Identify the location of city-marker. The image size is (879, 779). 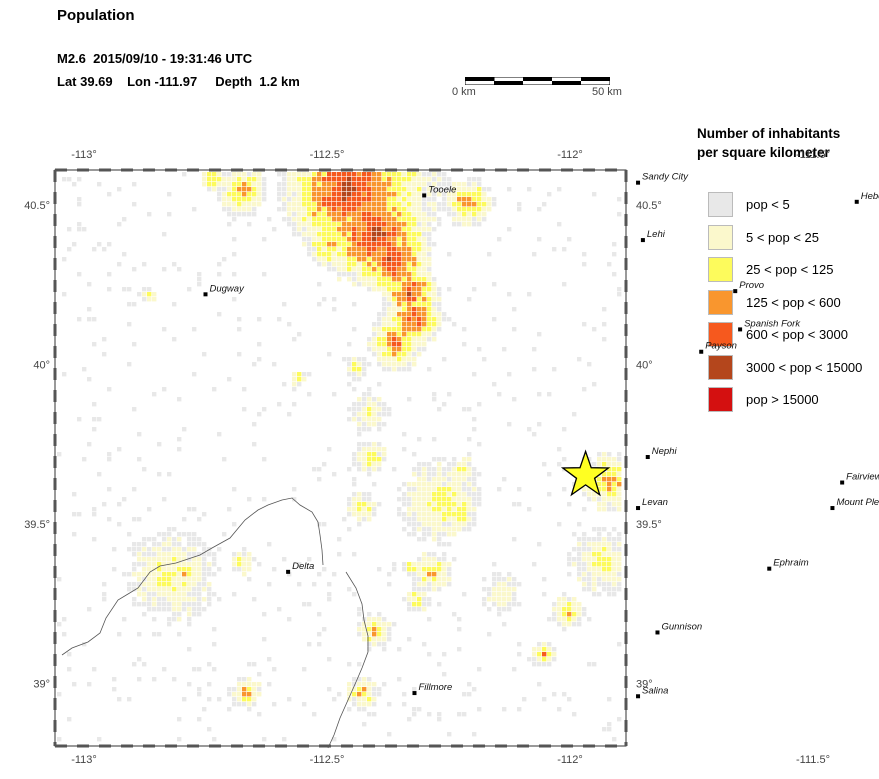
(205, 294).